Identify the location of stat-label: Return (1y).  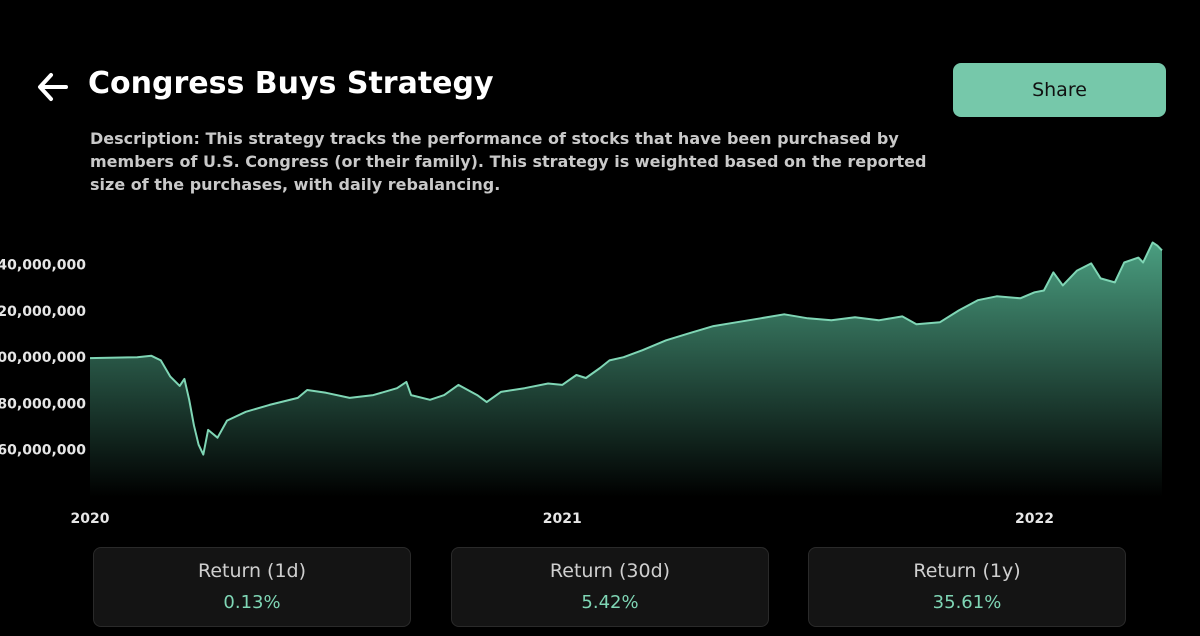
(967, 571).